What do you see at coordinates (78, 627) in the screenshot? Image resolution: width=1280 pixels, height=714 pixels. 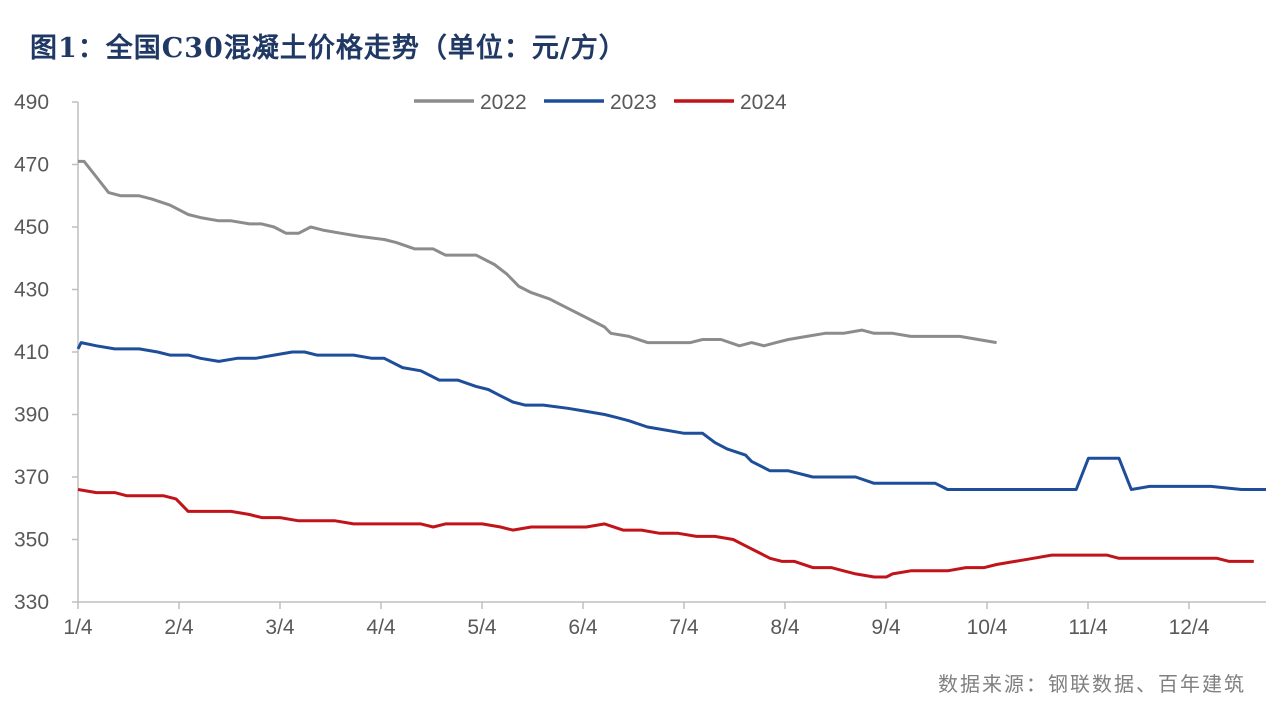 I see `x-tick-label: 1/4` at bounding box center [78, 627].